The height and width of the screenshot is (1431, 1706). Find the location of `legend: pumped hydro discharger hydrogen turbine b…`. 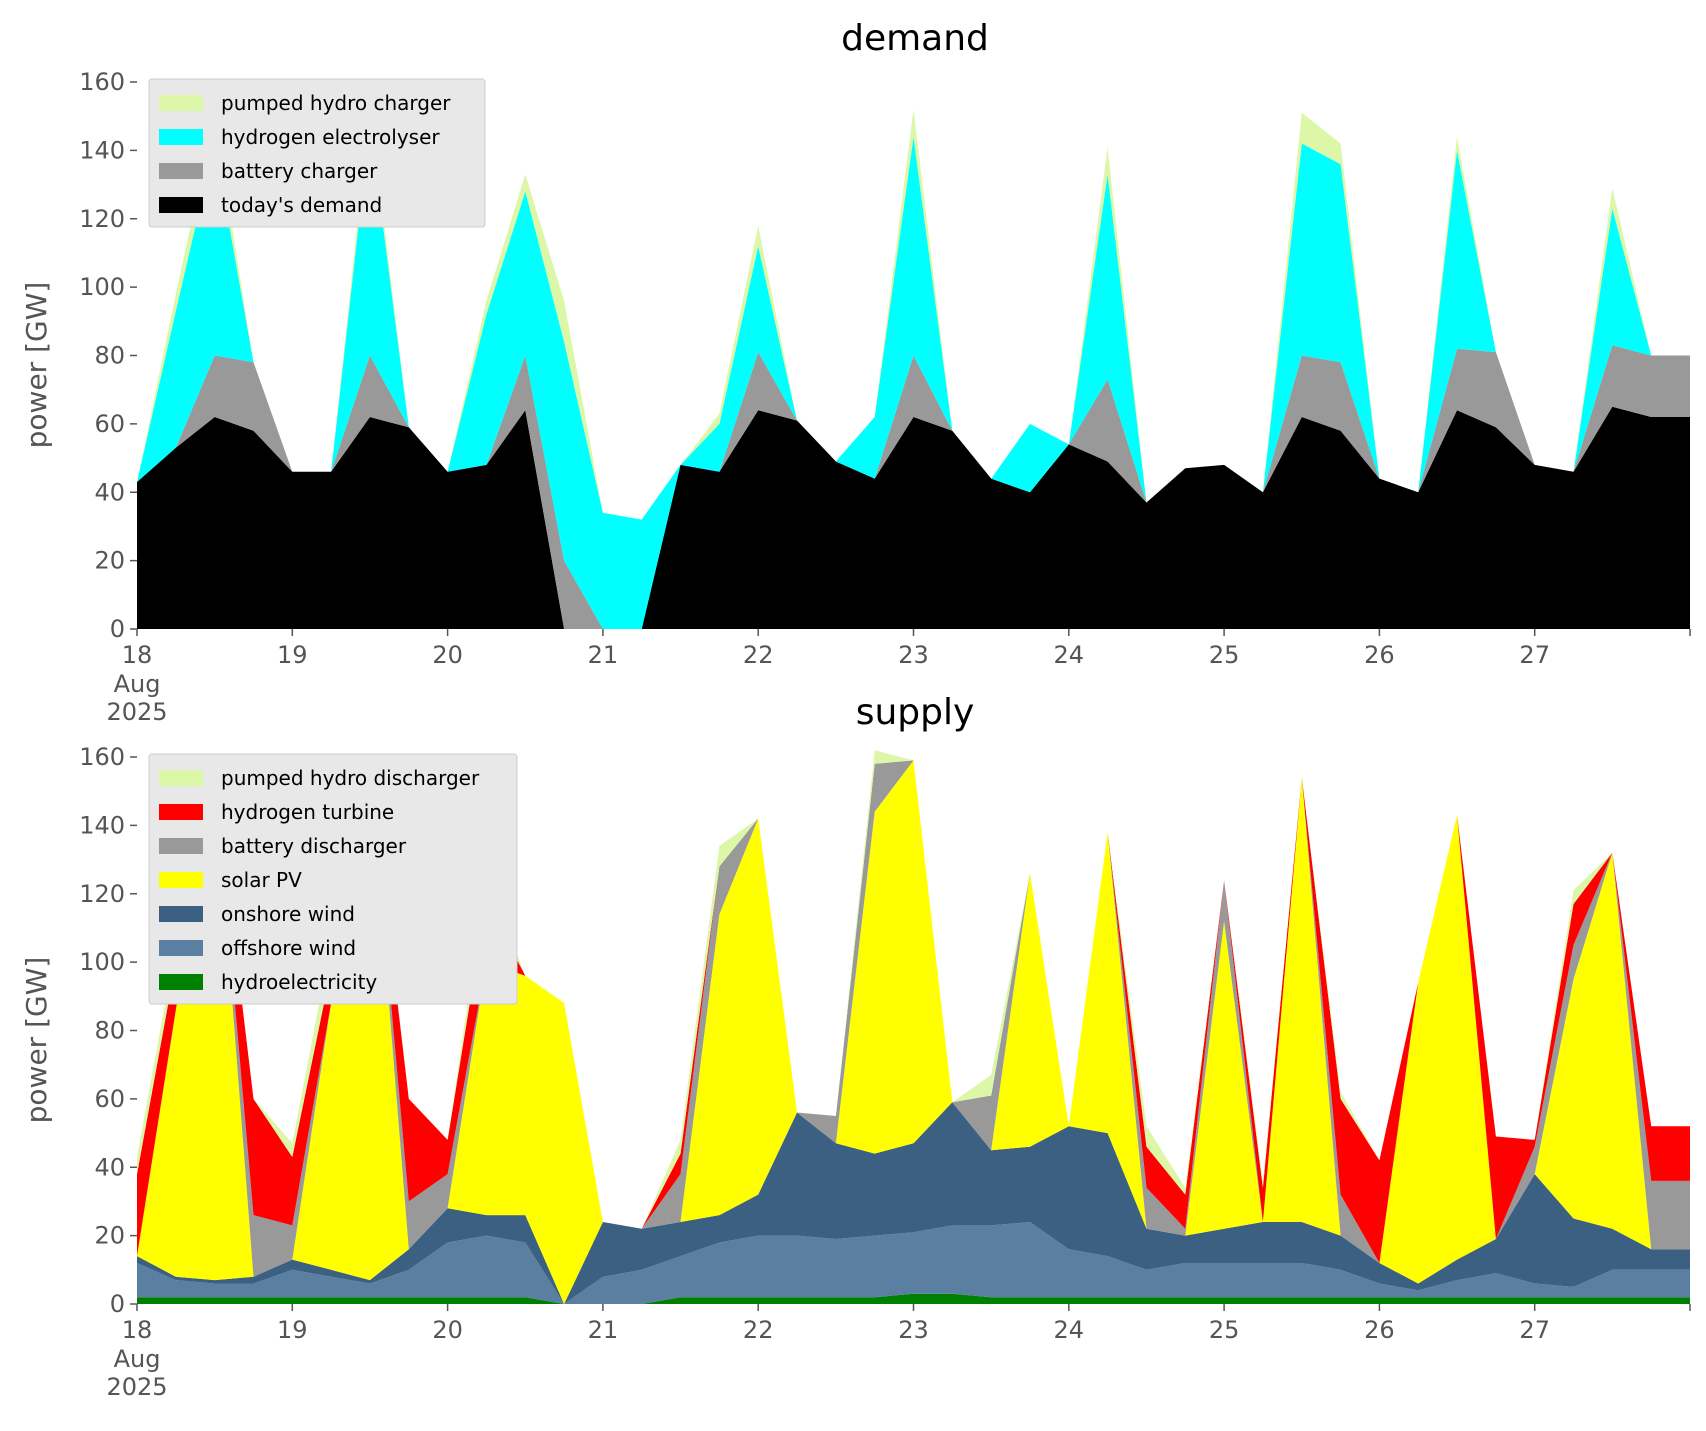

legend: pumped hydro discharger hydrogen turbine b… is located at coordinates (333, 879).